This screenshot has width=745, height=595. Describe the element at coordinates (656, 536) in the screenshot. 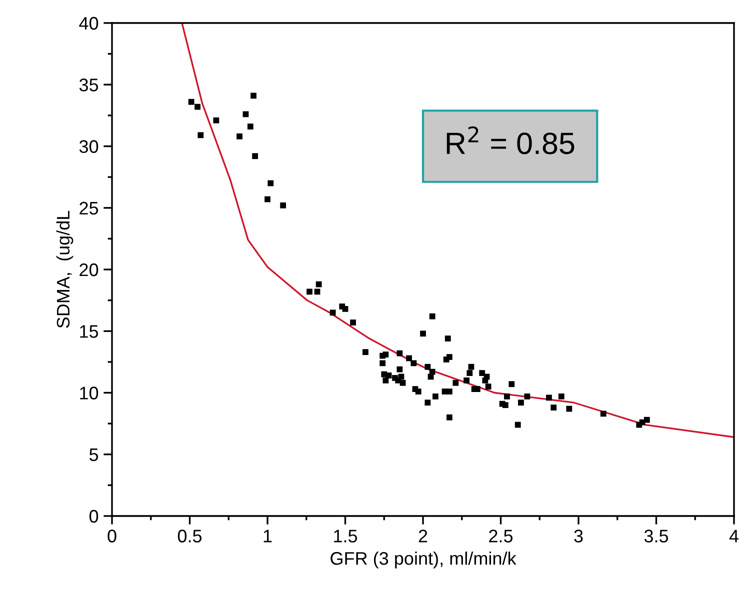

I see `x-tick-label: 3.5` at that location.